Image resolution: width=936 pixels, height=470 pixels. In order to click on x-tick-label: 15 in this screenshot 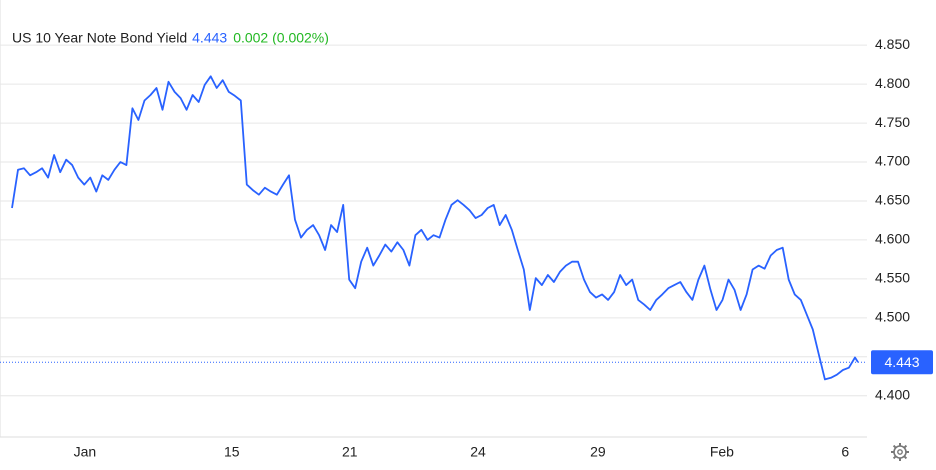, I will do `click(232, 452)`.